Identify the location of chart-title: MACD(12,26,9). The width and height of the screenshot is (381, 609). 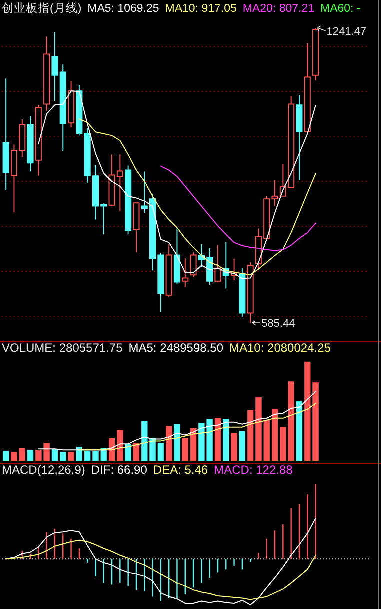
(44, 470).